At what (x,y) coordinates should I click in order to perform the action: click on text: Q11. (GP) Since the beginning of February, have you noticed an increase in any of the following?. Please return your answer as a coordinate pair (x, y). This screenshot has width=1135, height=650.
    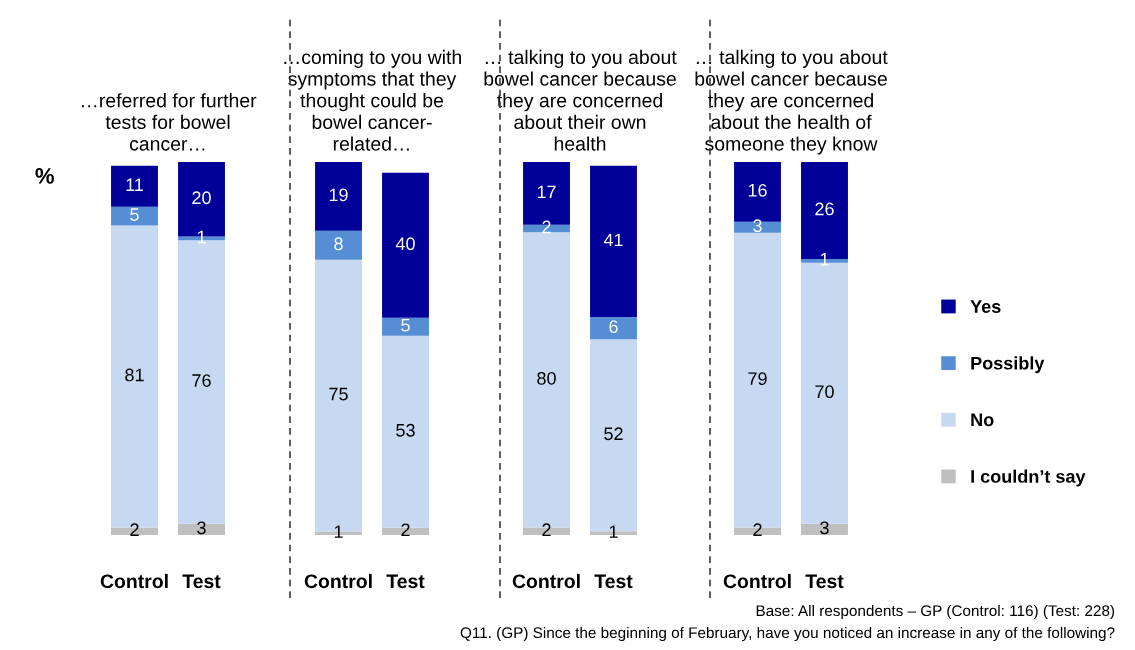
    Looking at the image, I should click on (787, 634).